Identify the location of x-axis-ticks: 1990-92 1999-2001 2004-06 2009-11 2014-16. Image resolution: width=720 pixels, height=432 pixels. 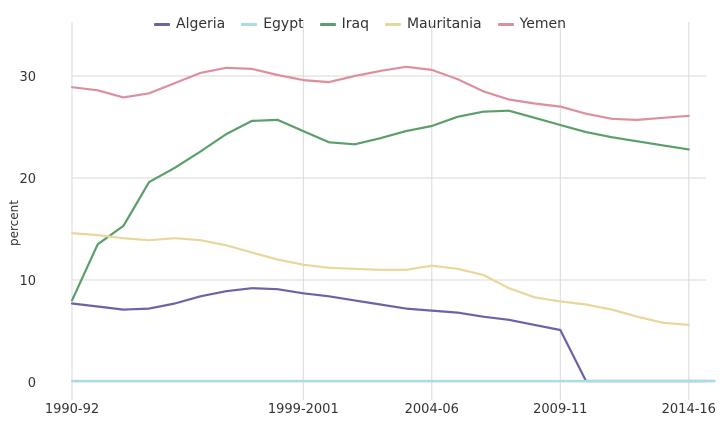
(380, 409).